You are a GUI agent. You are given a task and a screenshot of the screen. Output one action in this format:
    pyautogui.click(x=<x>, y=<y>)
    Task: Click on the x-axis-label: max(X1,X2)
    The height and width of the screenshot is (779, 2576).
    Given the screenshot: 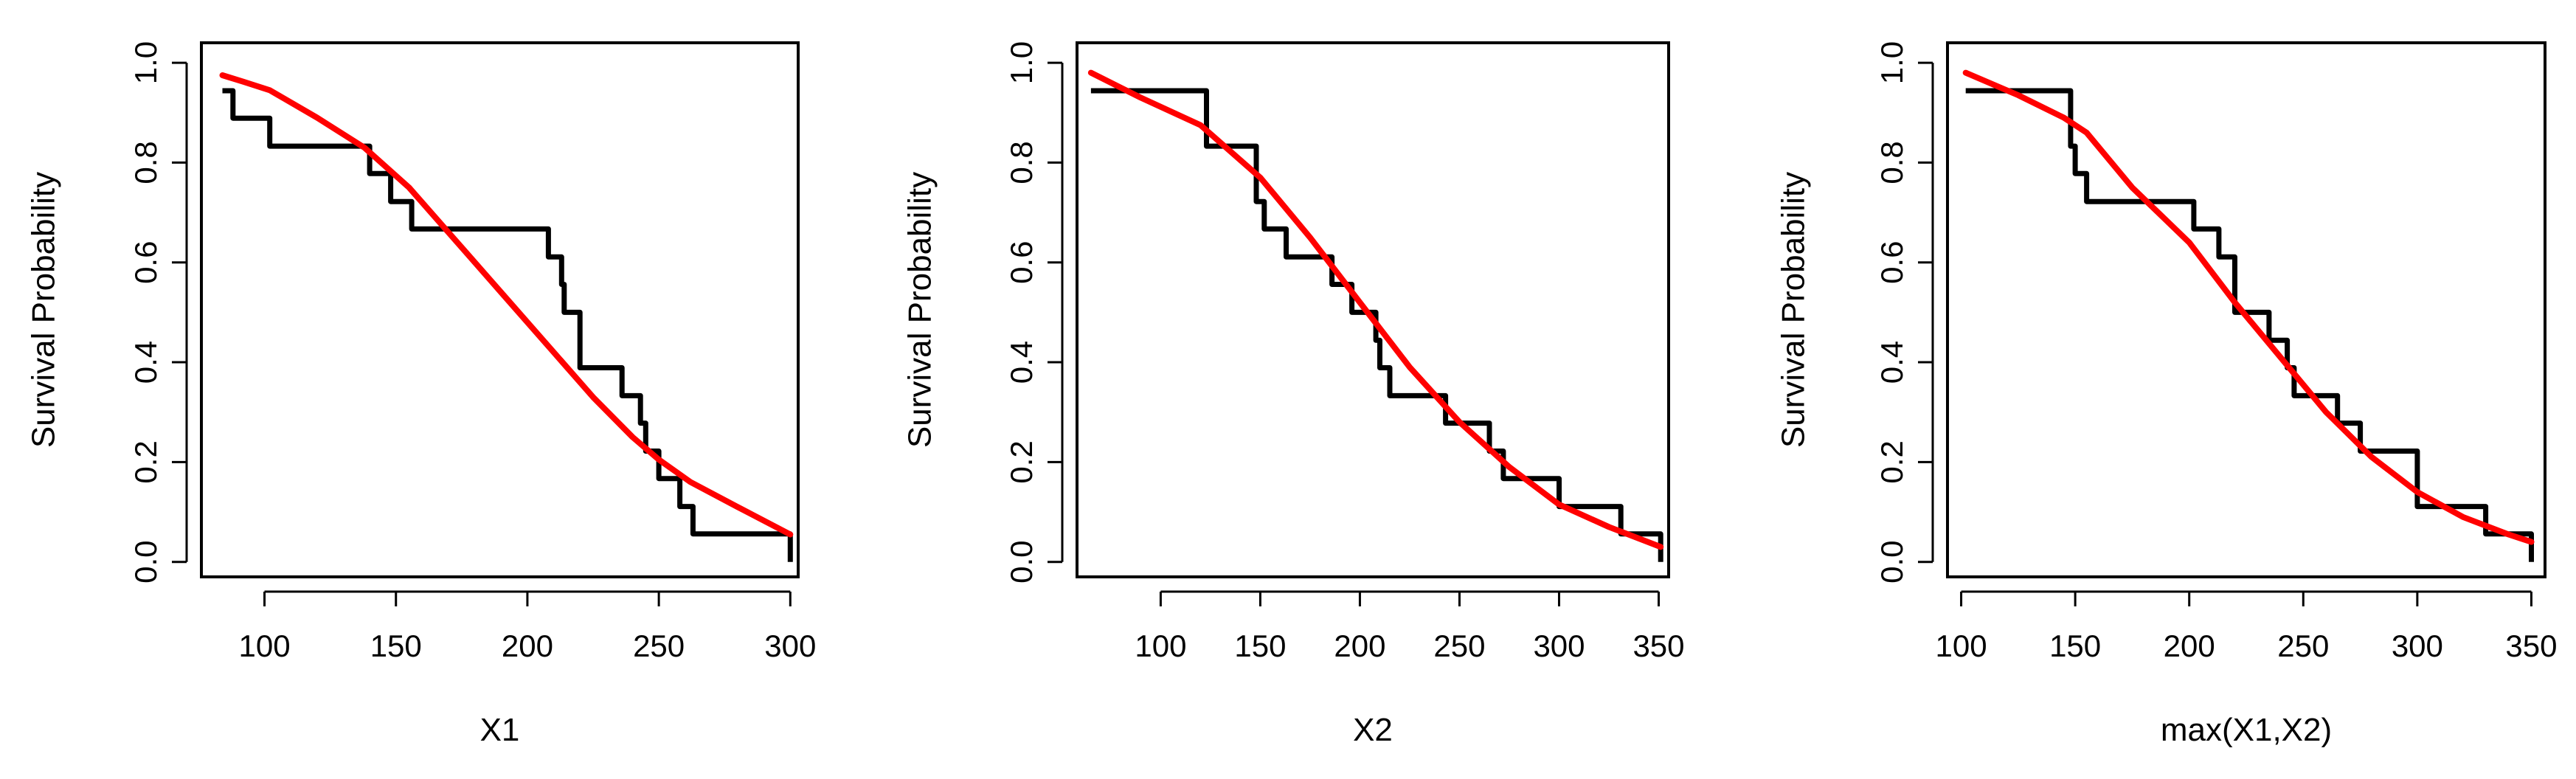 What is the action you would take?
    pyautogui.click(x=2247, y=730)
    